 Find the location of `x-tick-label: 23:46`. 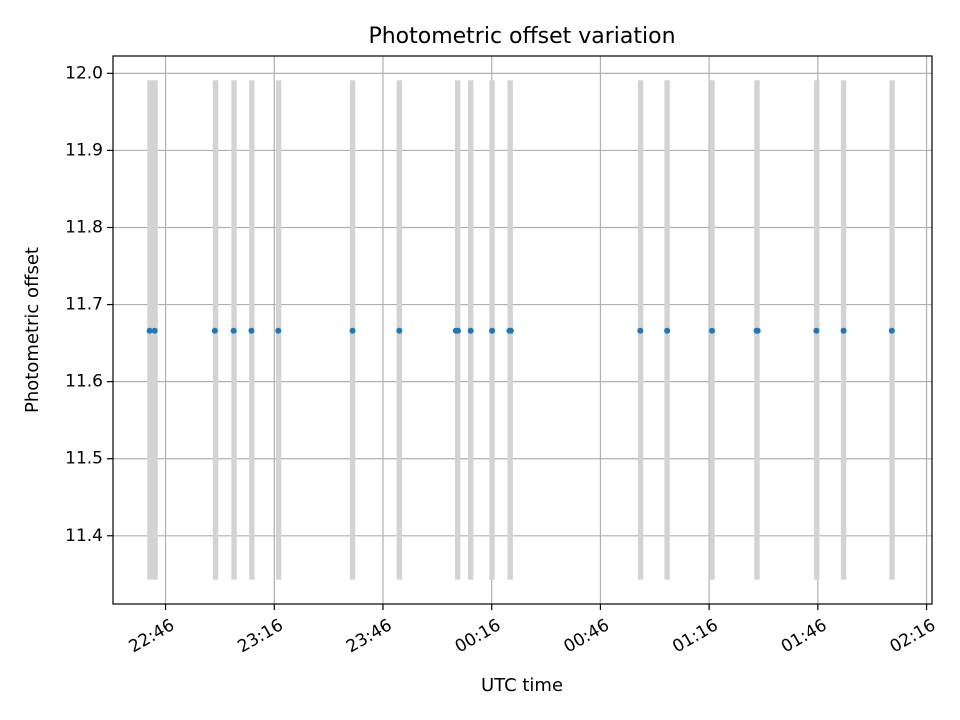

x-tick-label: 23:46 is located at coordinates (369, 636).